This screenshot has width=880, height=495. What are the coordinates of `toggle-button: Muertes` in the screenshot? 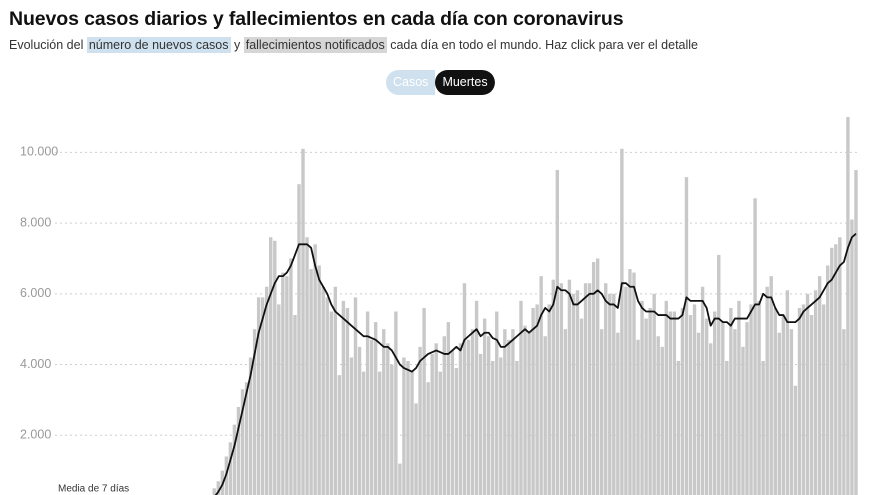 It's located at (465, 82).